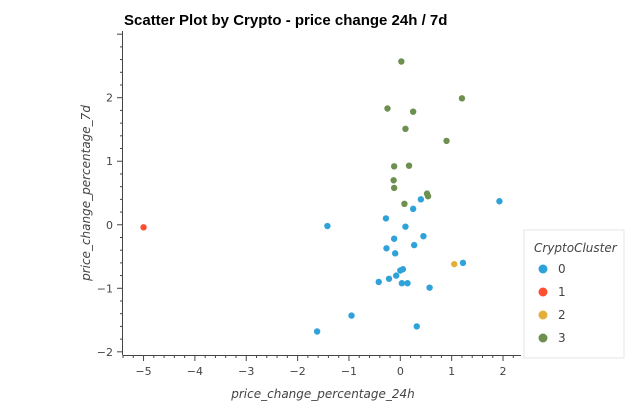  Describe the element at coordinates (109, 98) in the screenshot. I see `y-tick-label: 2` at that location.